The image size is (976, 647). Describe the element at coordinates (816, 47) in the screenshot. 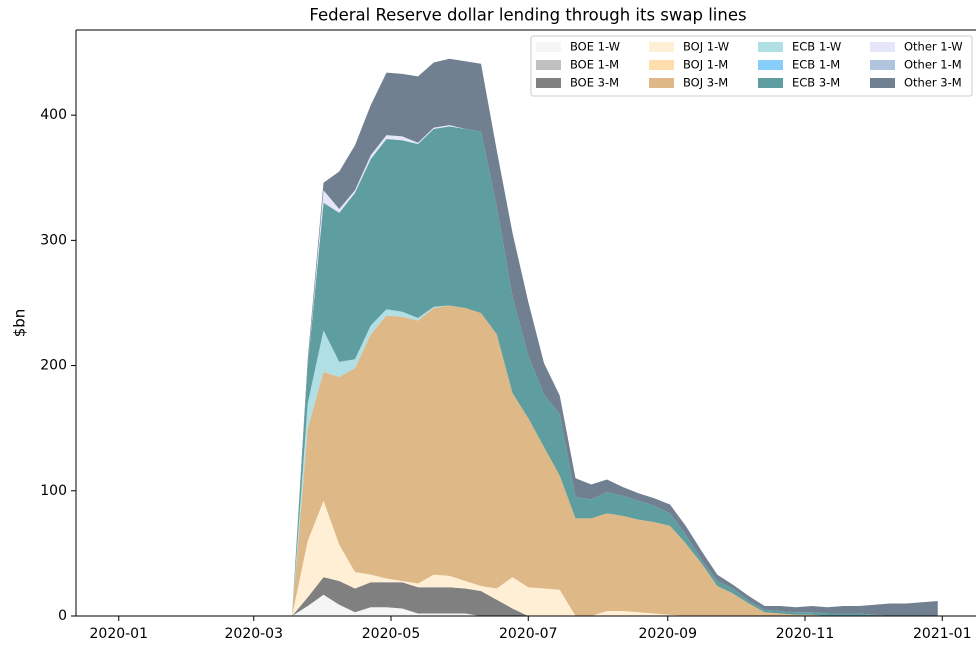

I see `legend-label: ECB 1-W` at that location.